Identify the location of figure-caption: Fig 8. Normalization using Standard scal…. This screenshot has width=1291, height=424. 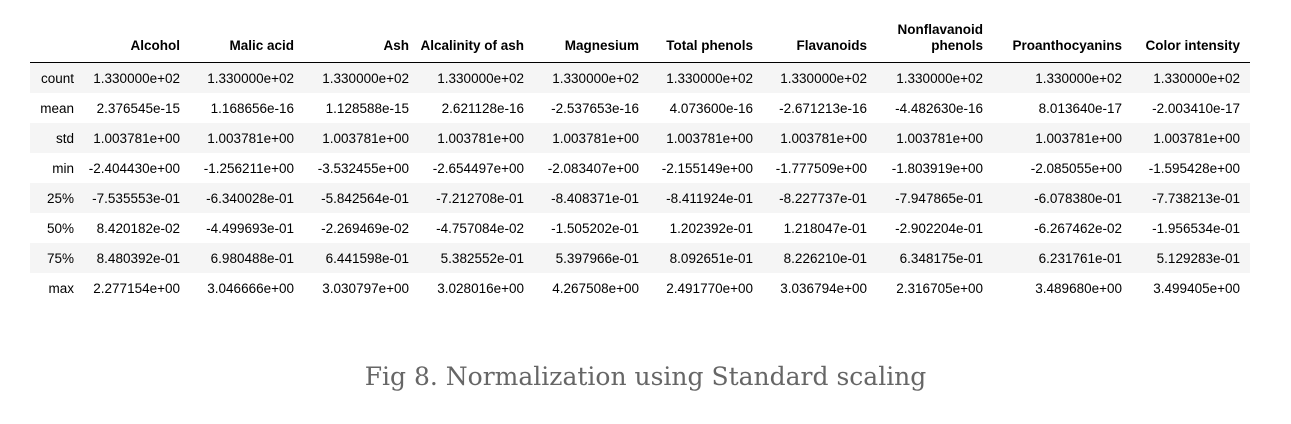
(645, 376).